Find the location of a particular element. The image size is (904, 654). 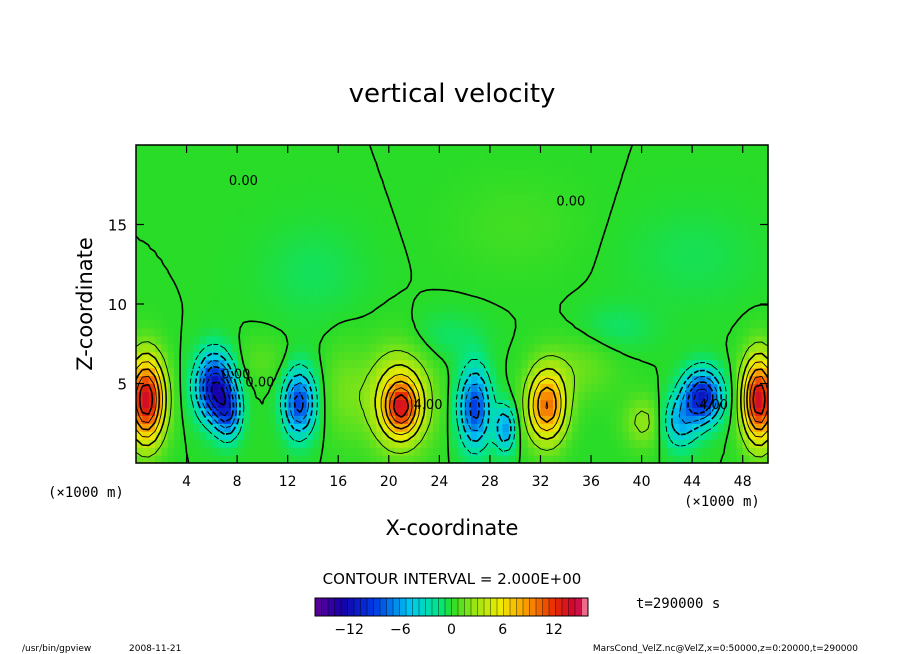

contour-line is located at coordinates (458, 397).